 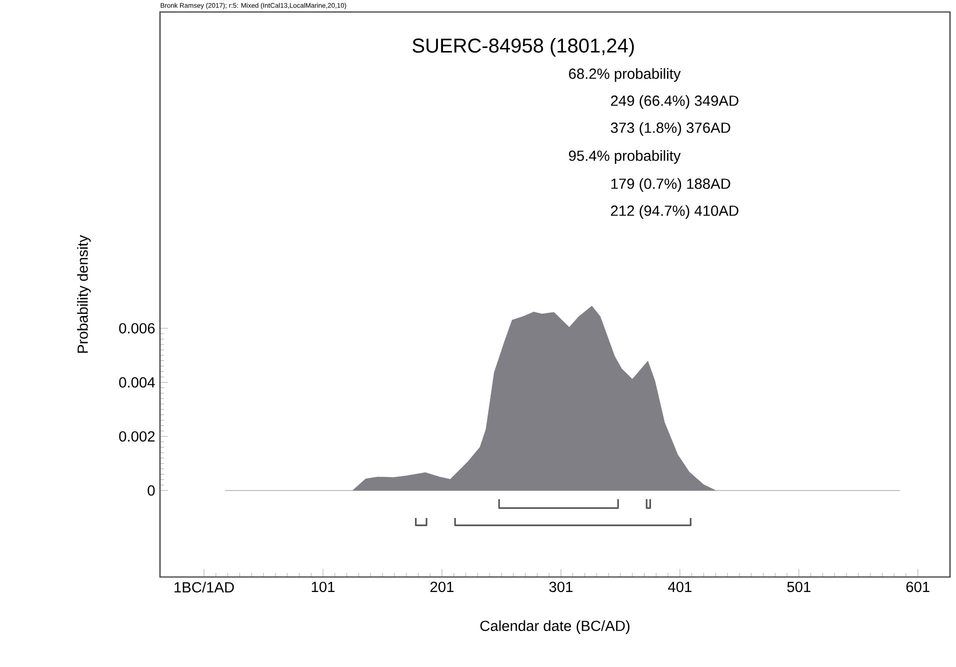 I want to click on x-tick-label: 601, so click(x=918, y=587).